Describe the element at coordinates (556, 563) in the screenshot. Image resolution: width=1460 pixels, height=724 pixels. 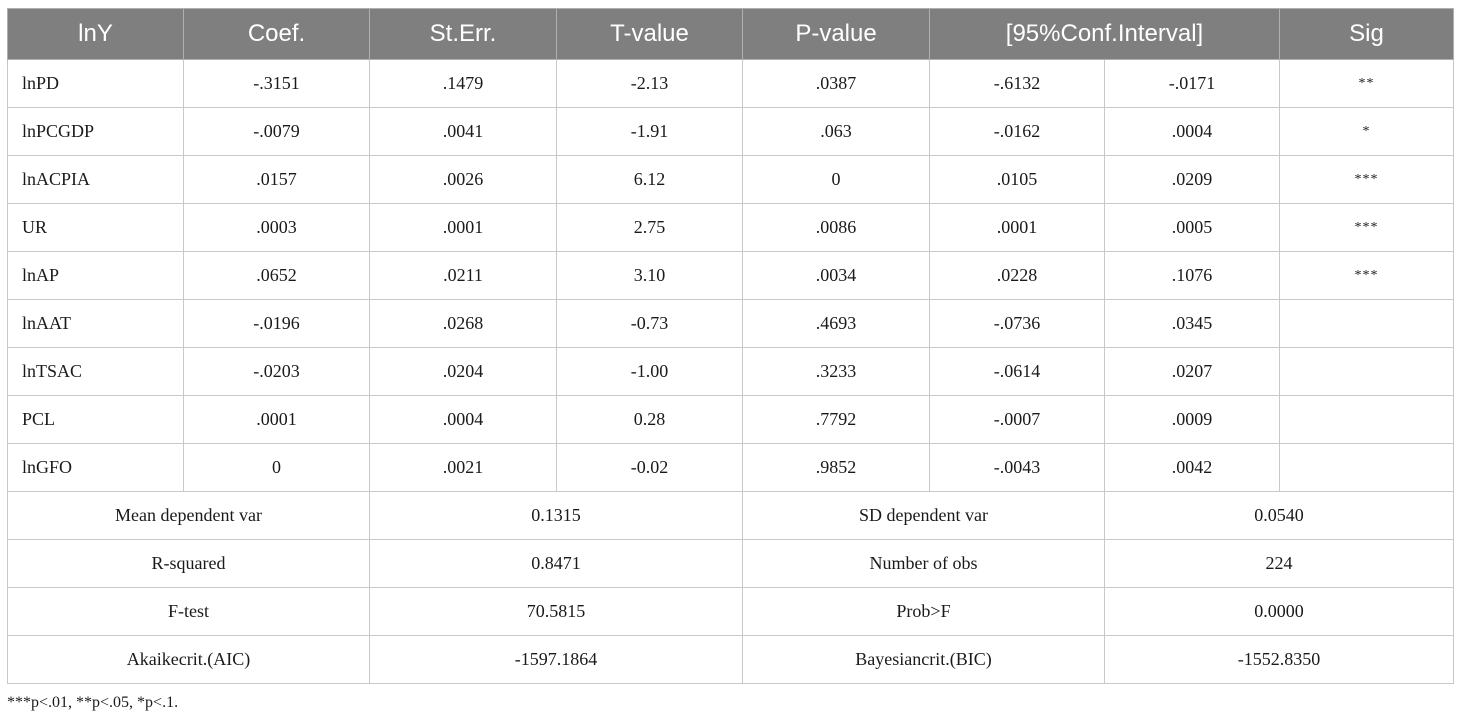
I see `stat-value: 0.8471` at that location.